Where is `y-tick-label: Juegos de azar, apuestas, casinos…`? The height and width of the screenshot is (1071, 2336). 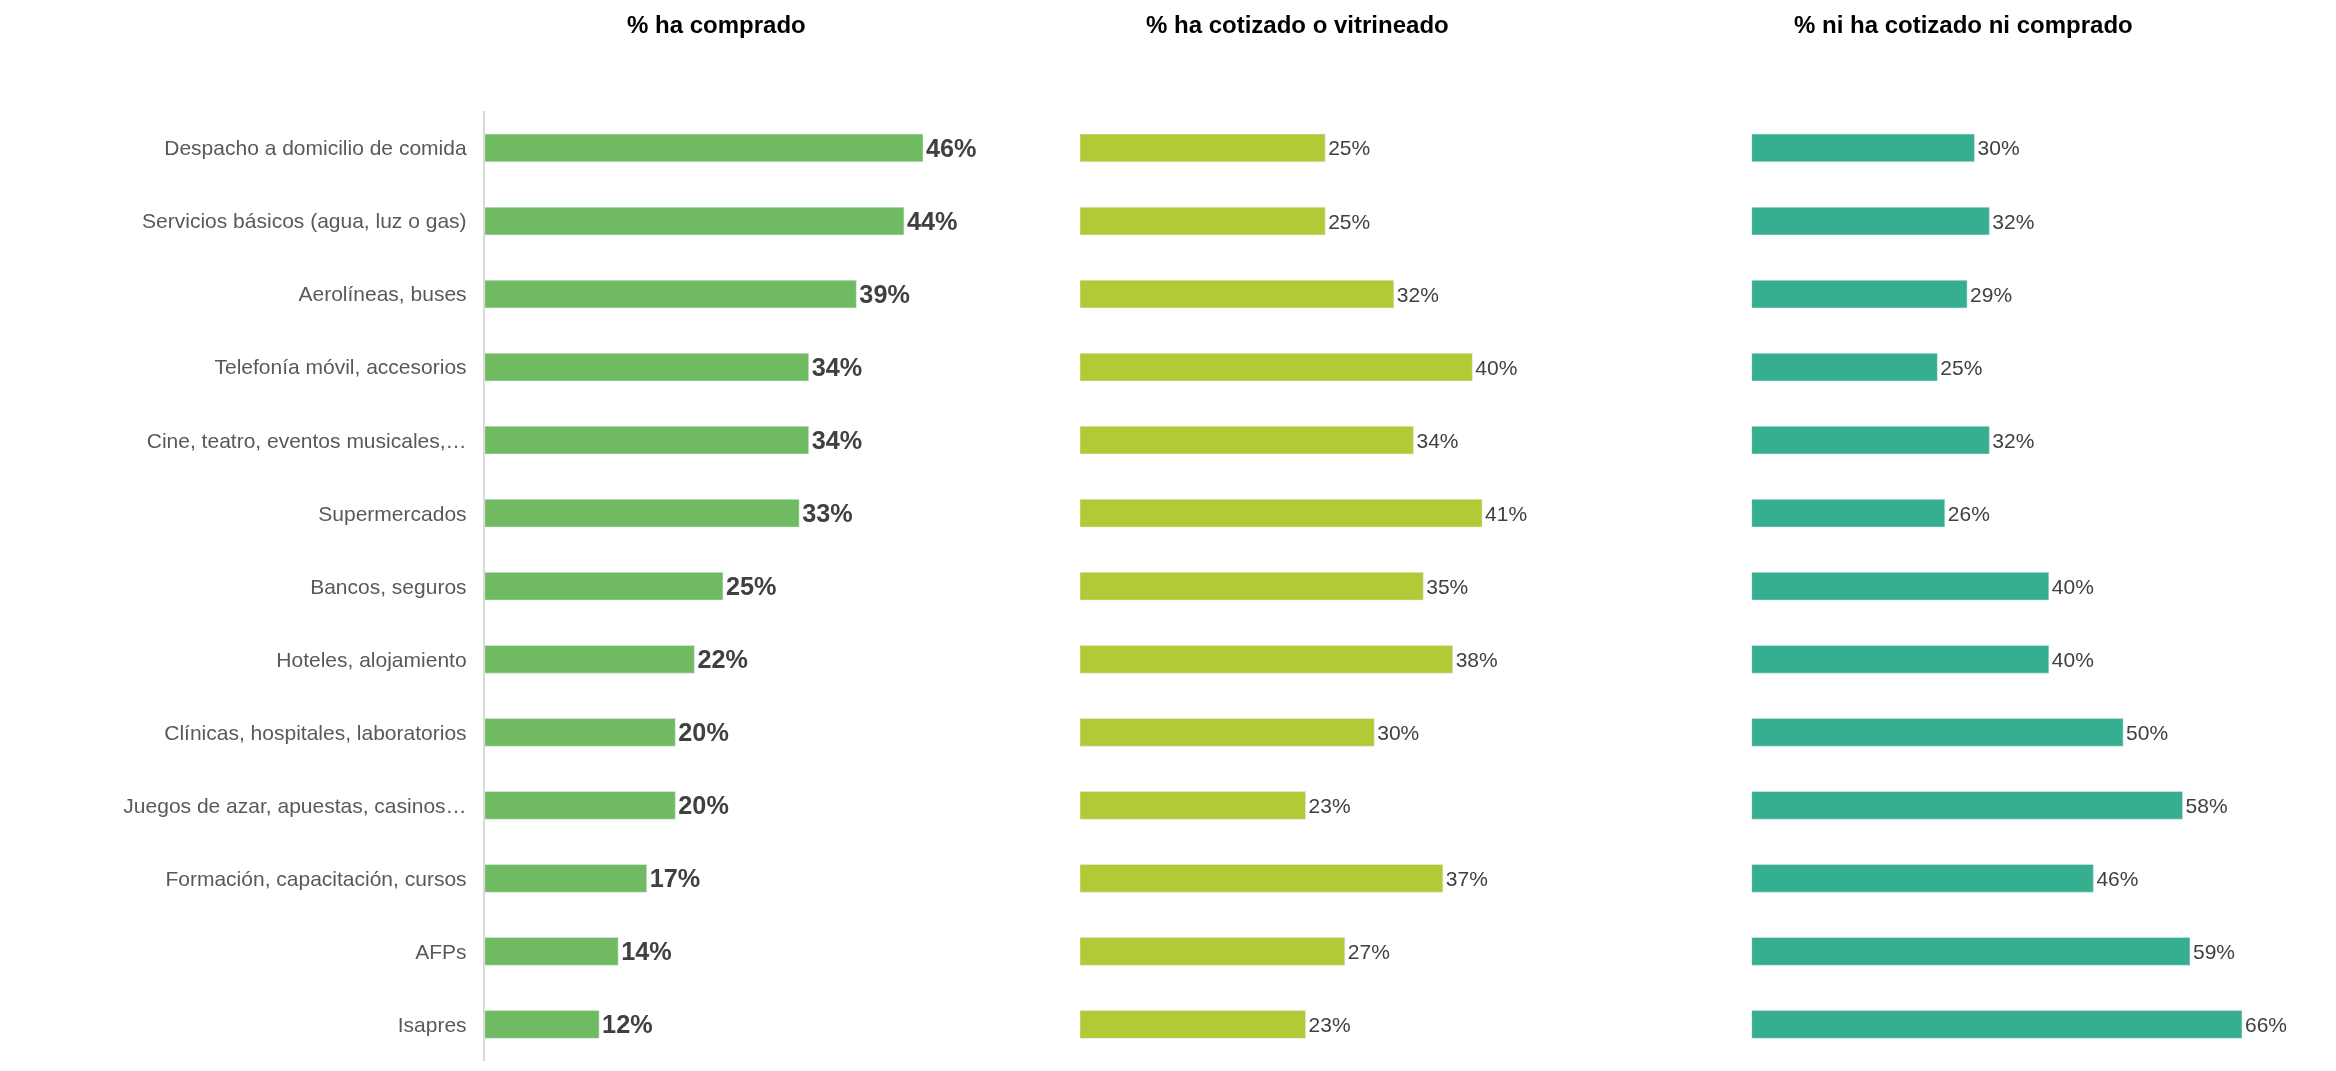 y-tick-label: Juegos de azar, apuestas, casinos… is located at coordinates (295, 805).